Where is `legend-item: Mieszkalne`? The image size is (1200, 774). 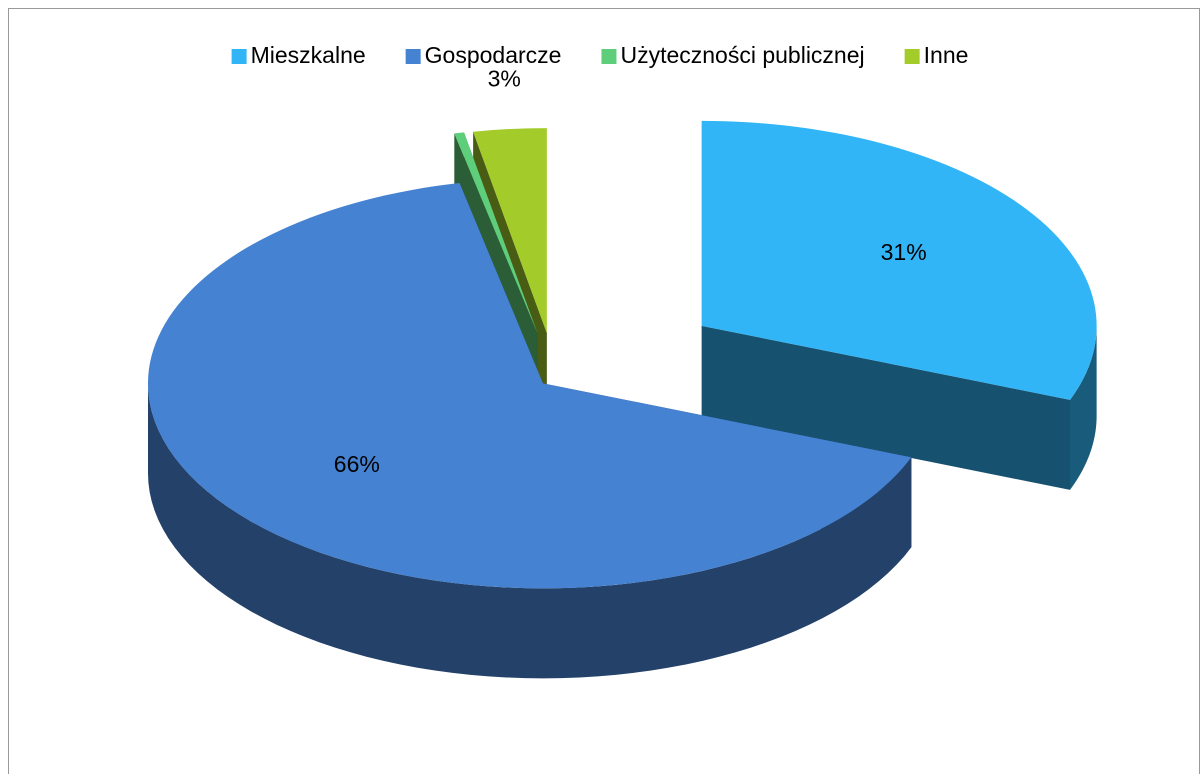 legend-item: Mieszkalne is located at coordinates (298, 55).